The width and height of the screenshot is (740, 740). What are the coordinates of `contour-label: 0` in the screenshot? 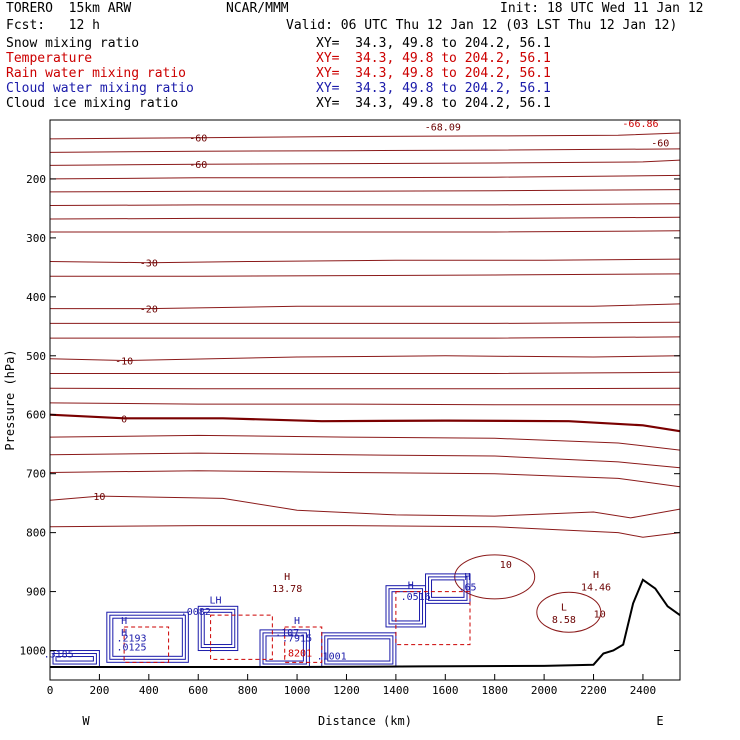 It's located at (124, 419).